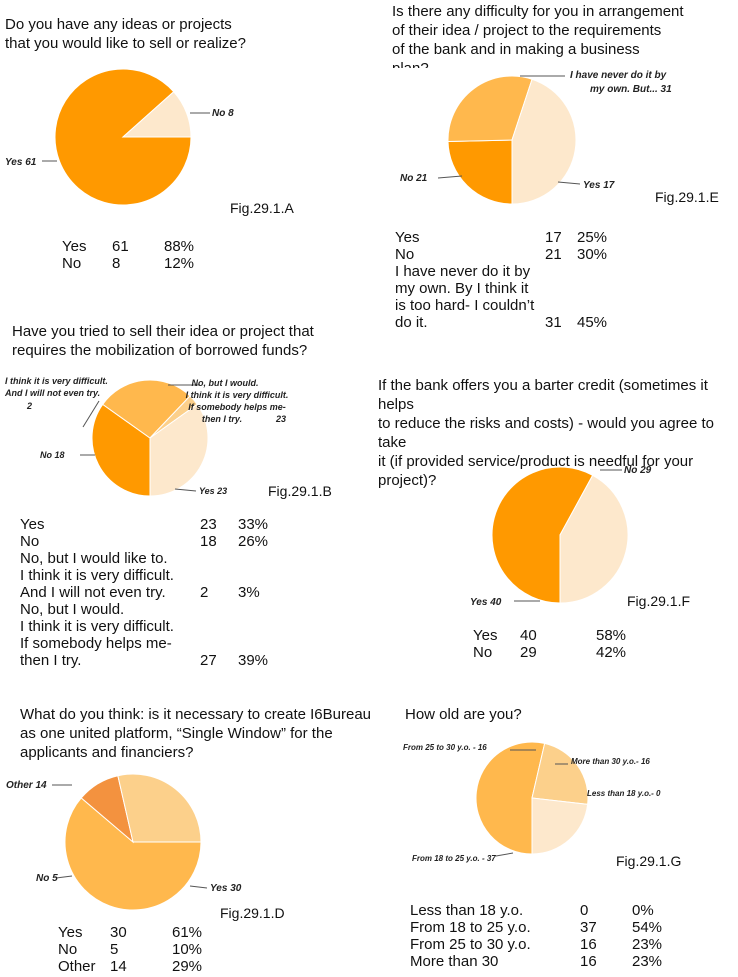 This screenshot has width=738, height=977. I want to click on table-row: No 18 26%, so click(144, 541).